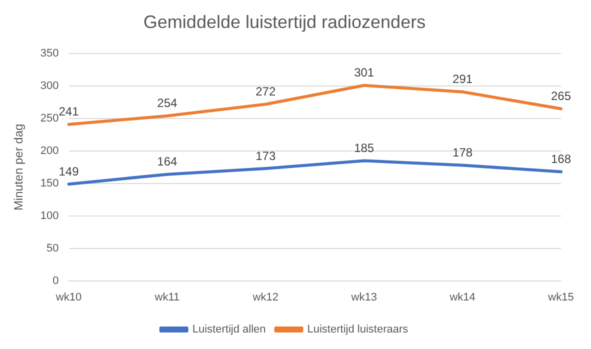 The height and width of the screenshot is (349, 591). Describe the element at coordinates (19, 167) in the screenshot. I see `y-axis-title: Minuten per dag` at that location.